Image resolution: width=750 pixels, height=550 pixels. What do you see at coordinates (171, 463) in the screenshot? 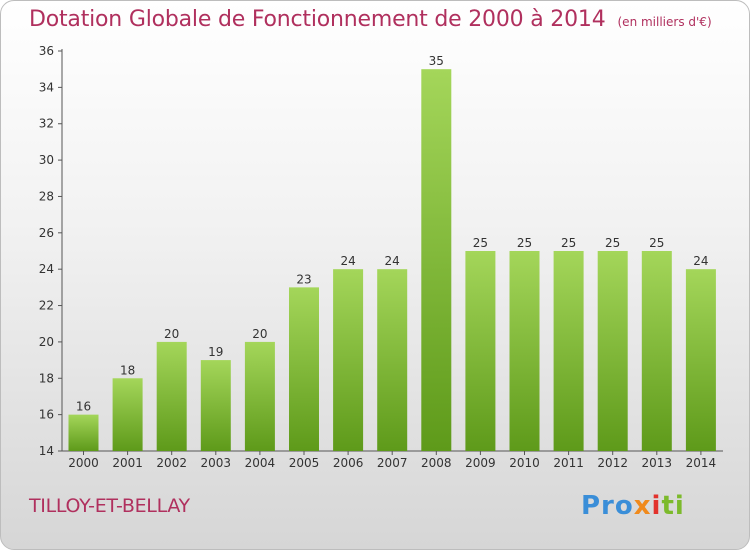
I see `x-tick-label: 2002` at bounding box center [171, 463].